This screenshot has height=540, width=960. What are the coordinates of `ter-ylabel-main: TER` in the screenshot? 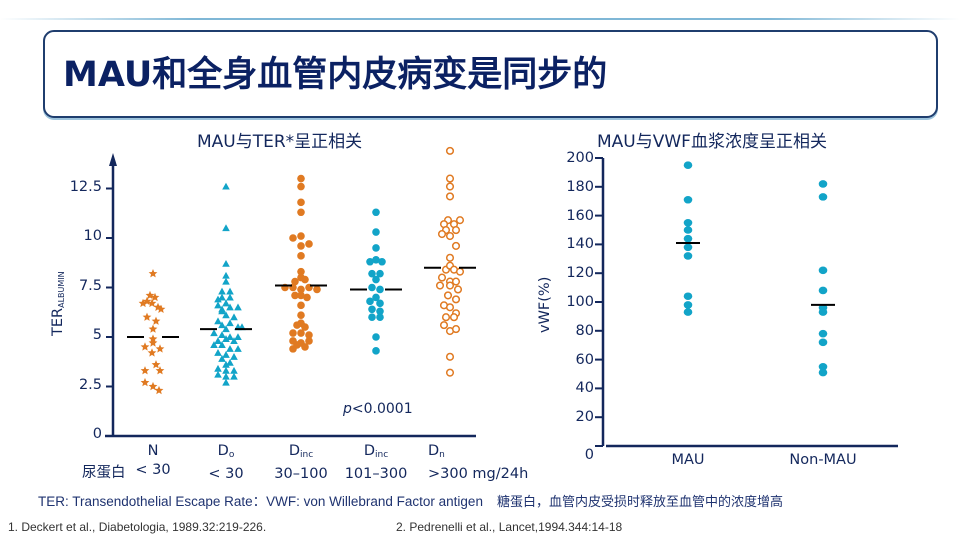 It's located at (58, 321).